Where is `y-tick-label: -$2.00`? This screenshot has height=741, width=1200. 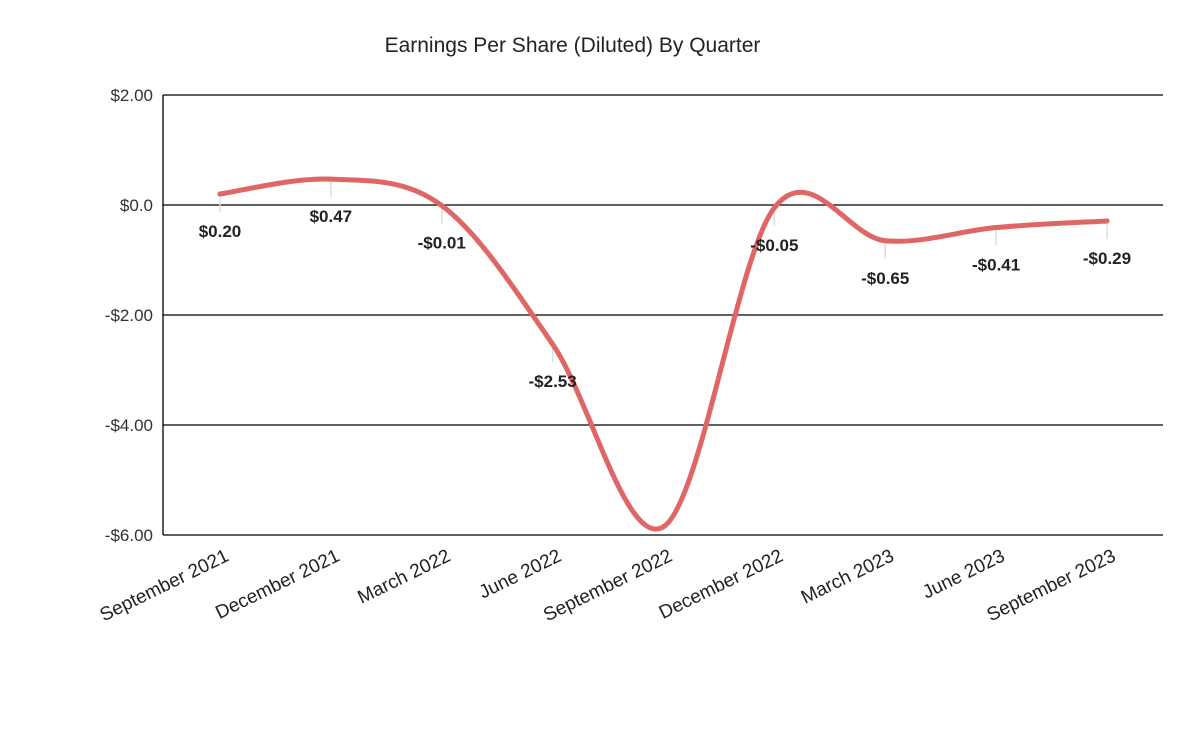 y-tick-label: -$2.00 is located at coordinates (129, 315).